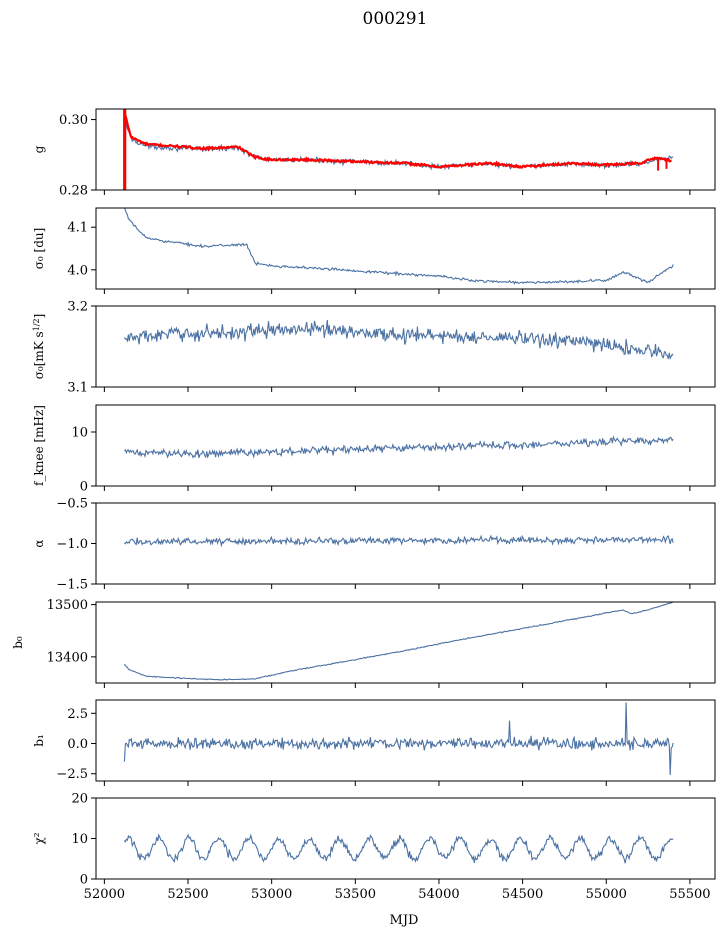 The image size is (725, 936). I want to click on ytick-label-alpha-1: −1.0, so click(72, 544).